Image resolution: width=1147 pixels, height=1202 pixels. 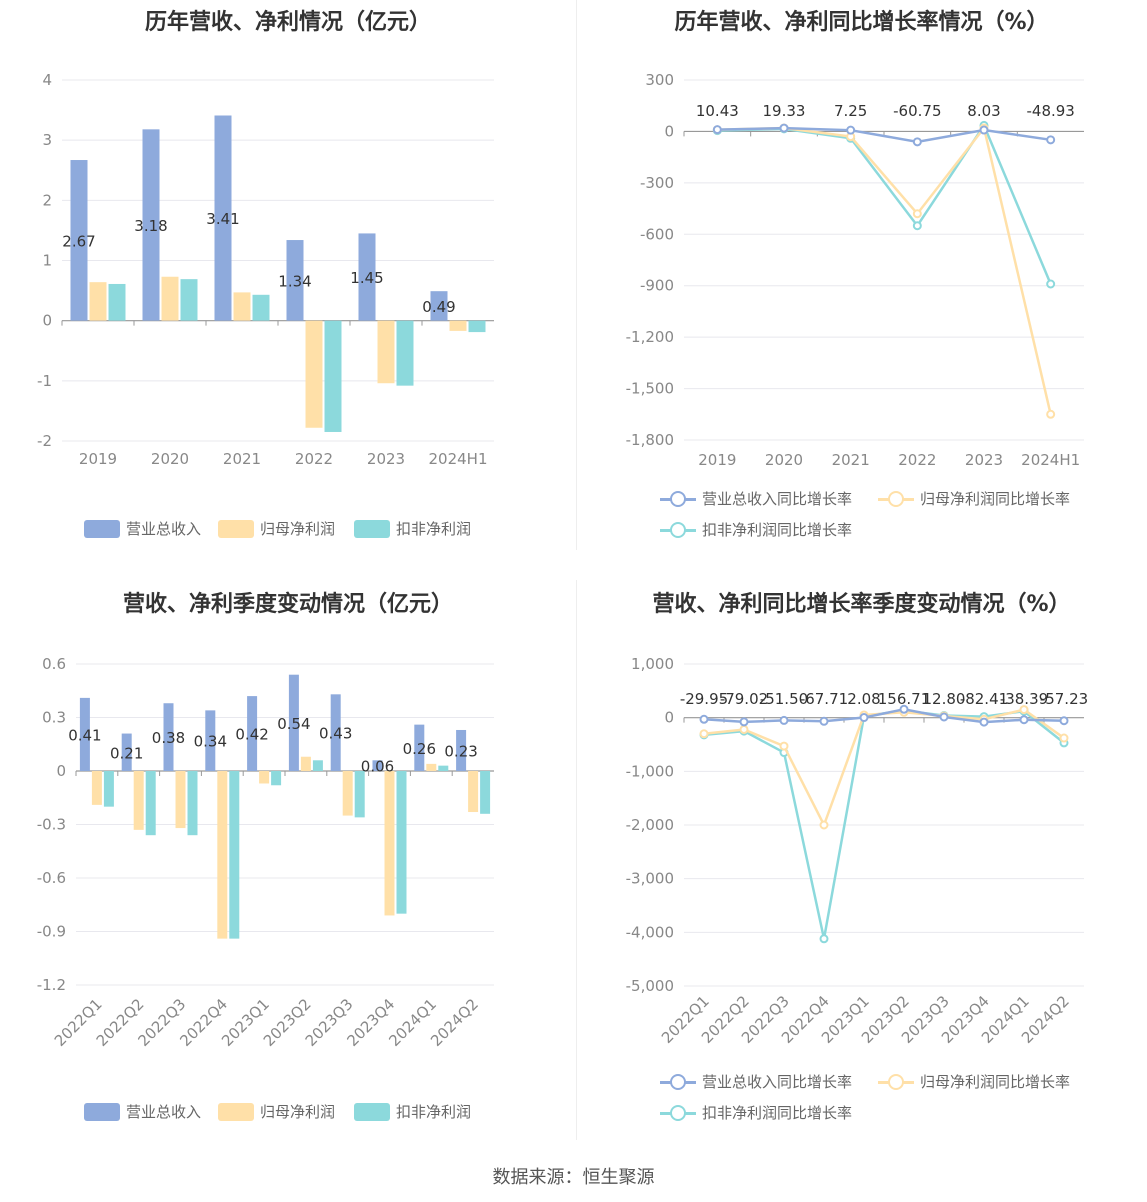 I want to click on data-label: 2.08, so click(x=863, y=699).